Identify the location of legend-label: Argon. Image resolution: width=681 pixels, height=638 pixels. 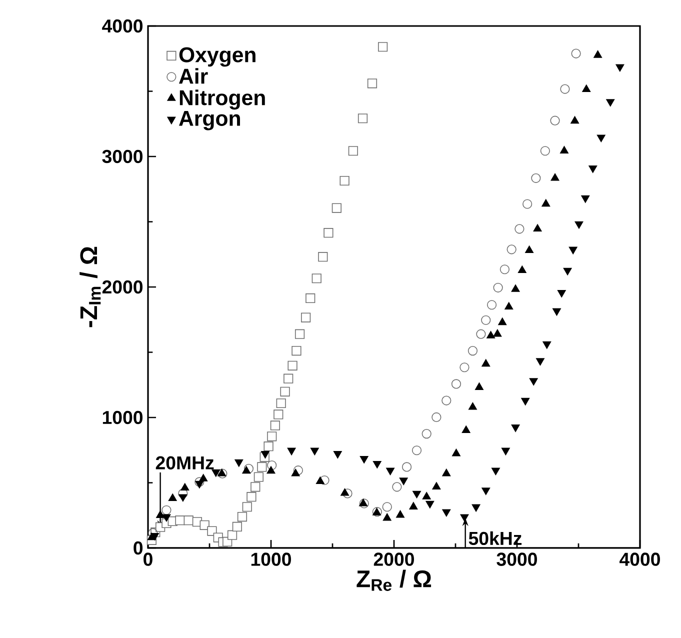
(209, 120).